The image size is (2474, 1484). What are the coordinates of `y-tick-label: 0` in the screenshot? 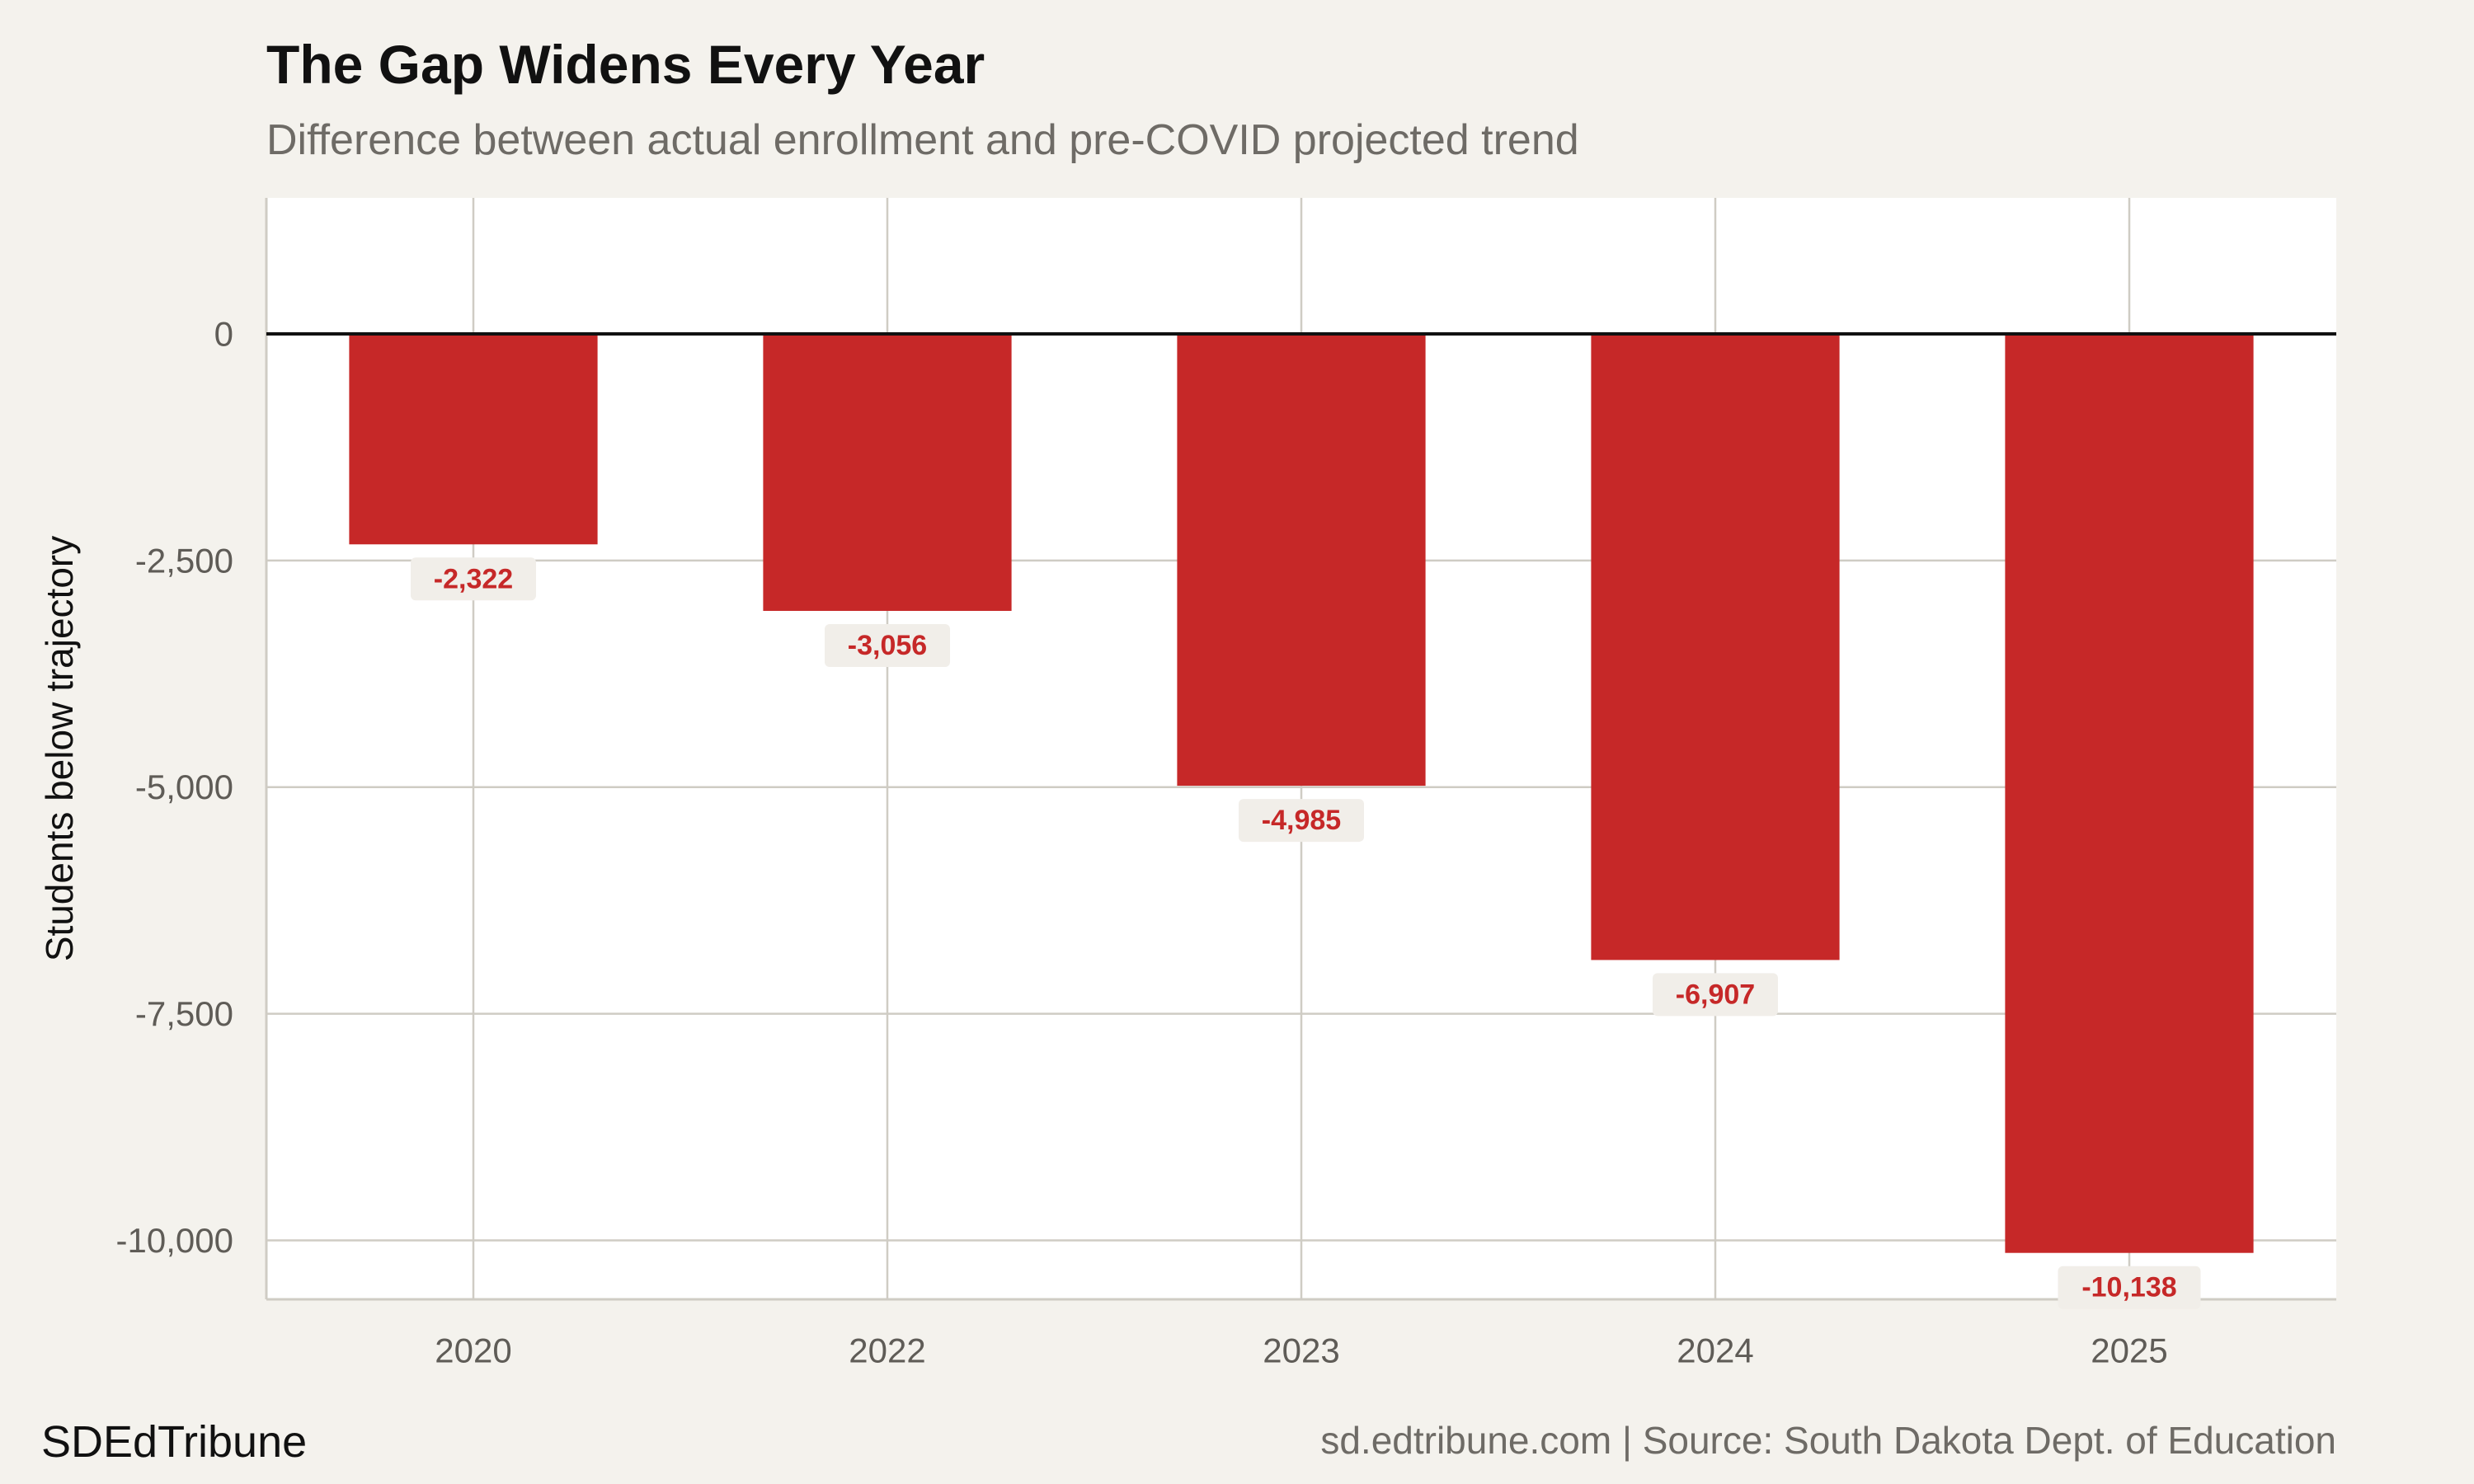 It's located at (223, 333).